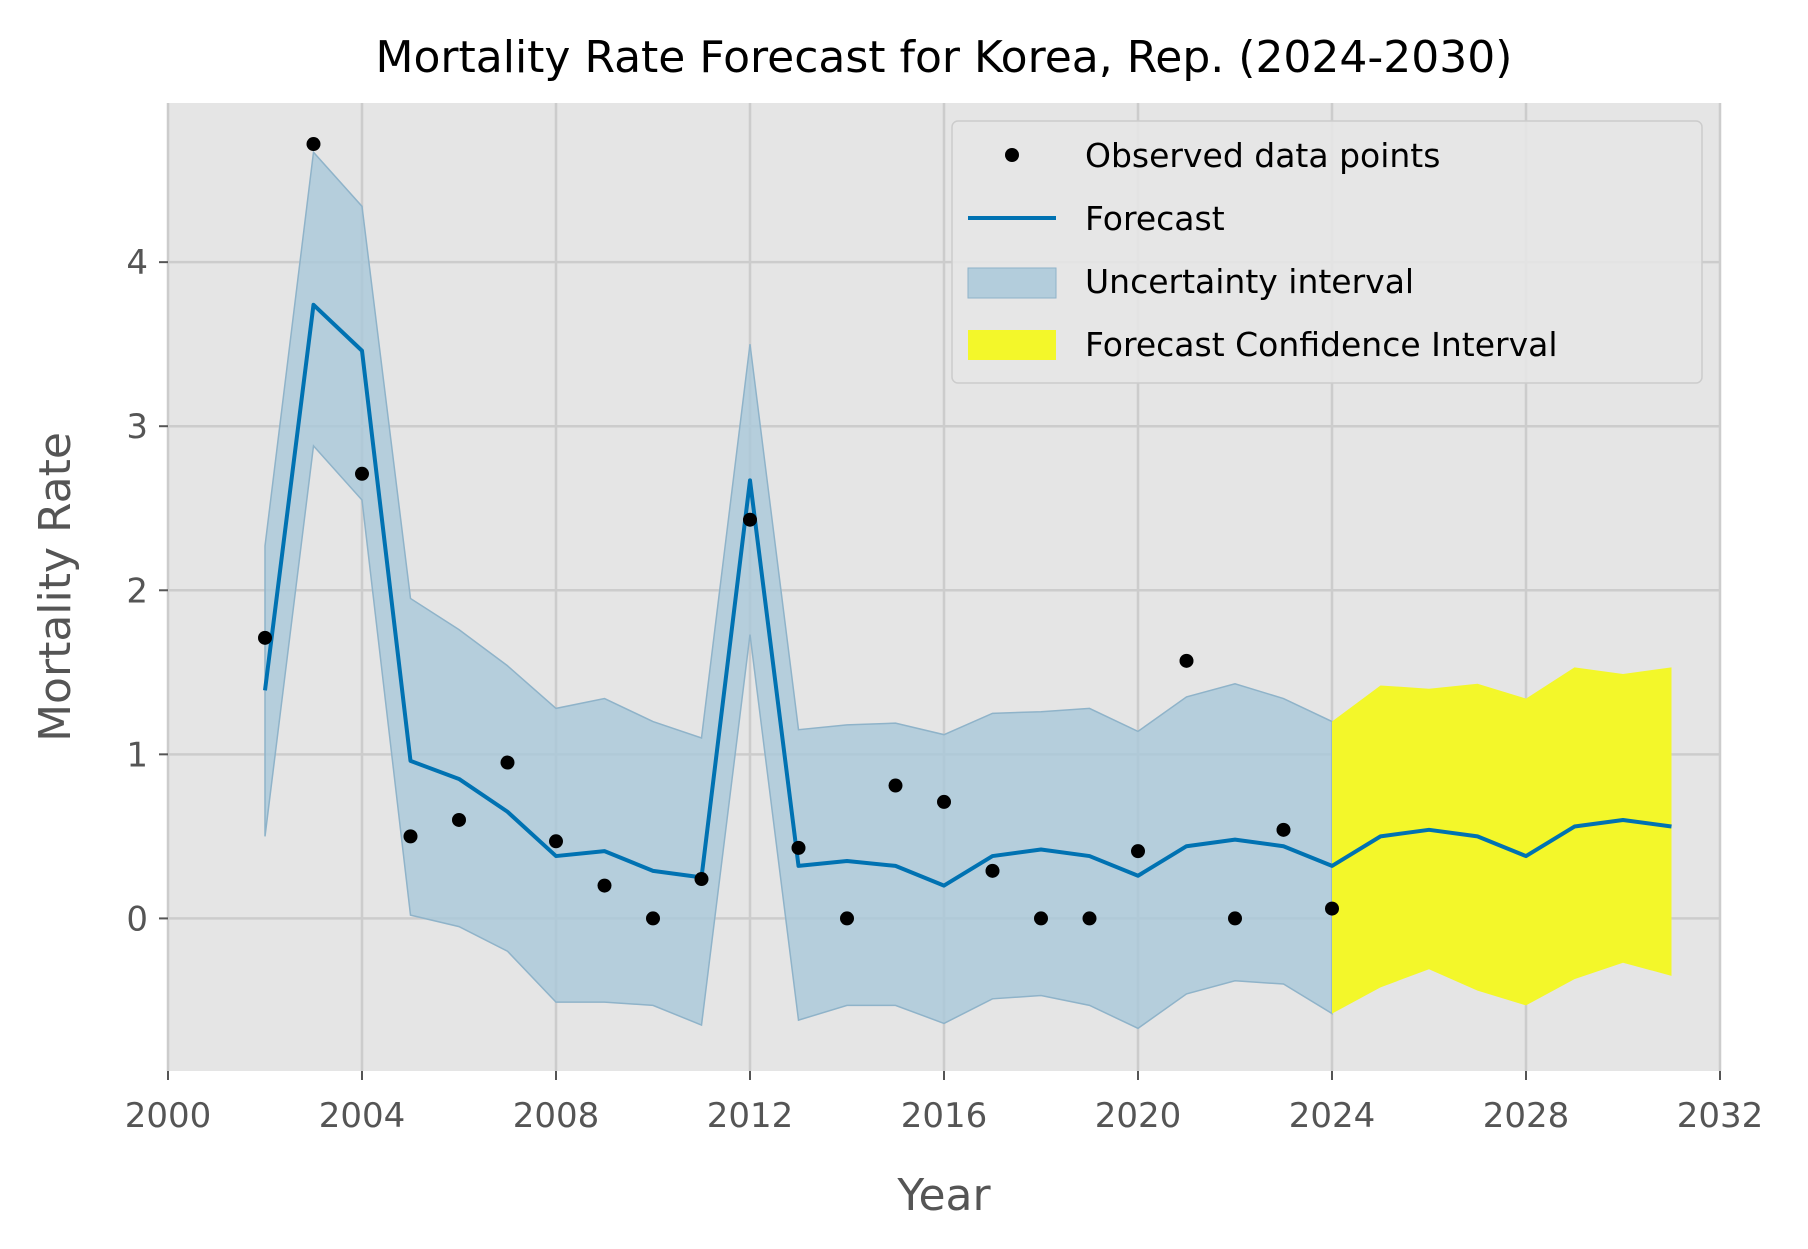 This screenshot has height=1249, width=1808. I want to click on y-axis-label: Mortality Rate, so click(55, 587).